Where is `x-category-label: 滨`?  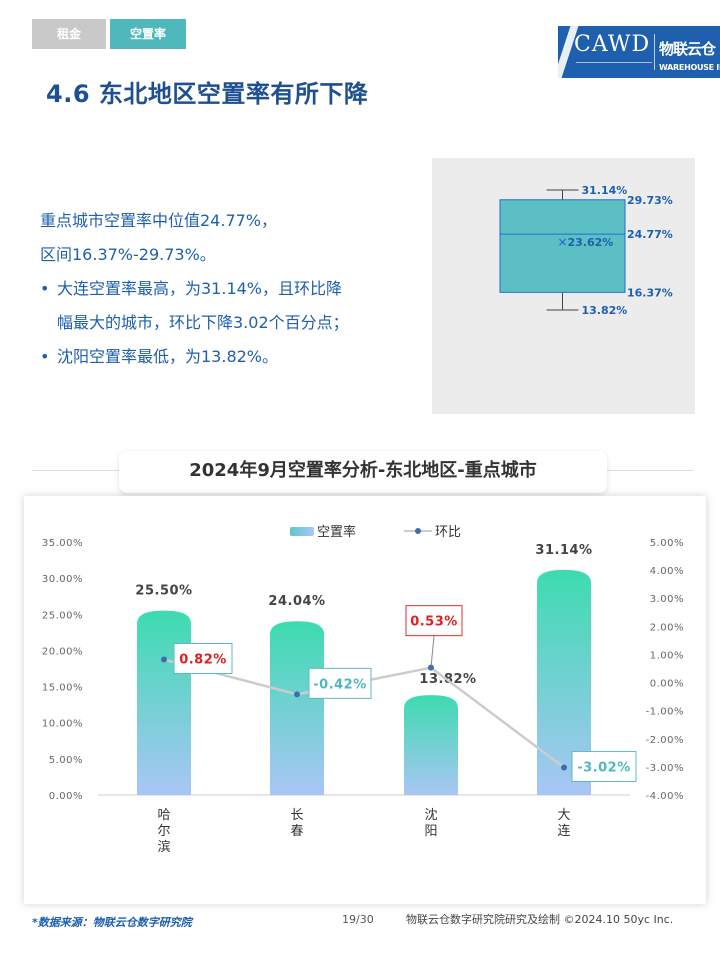 x-category-label: 滨 is located at coordinates (163, 847).